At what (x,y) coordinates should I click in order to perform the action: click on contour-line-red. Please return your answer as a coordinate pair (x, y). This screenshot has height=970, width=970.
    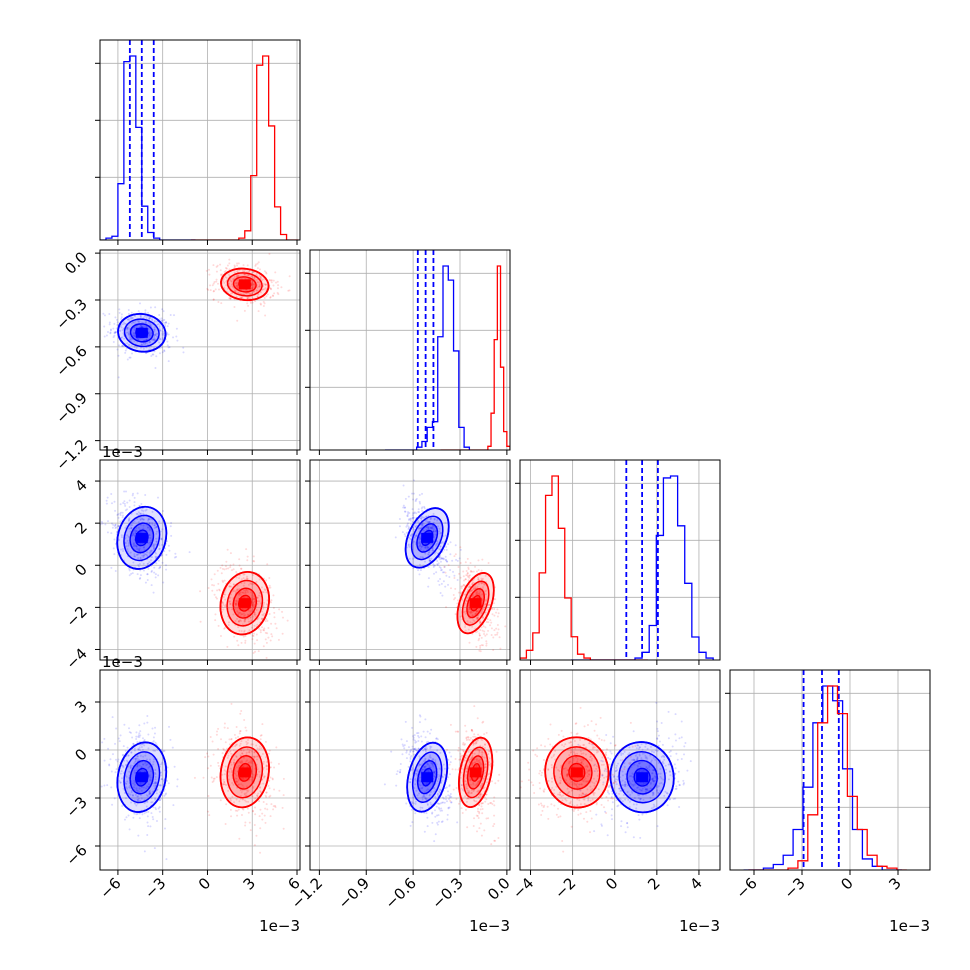
    Looking at the image, I should click on (475, 603).